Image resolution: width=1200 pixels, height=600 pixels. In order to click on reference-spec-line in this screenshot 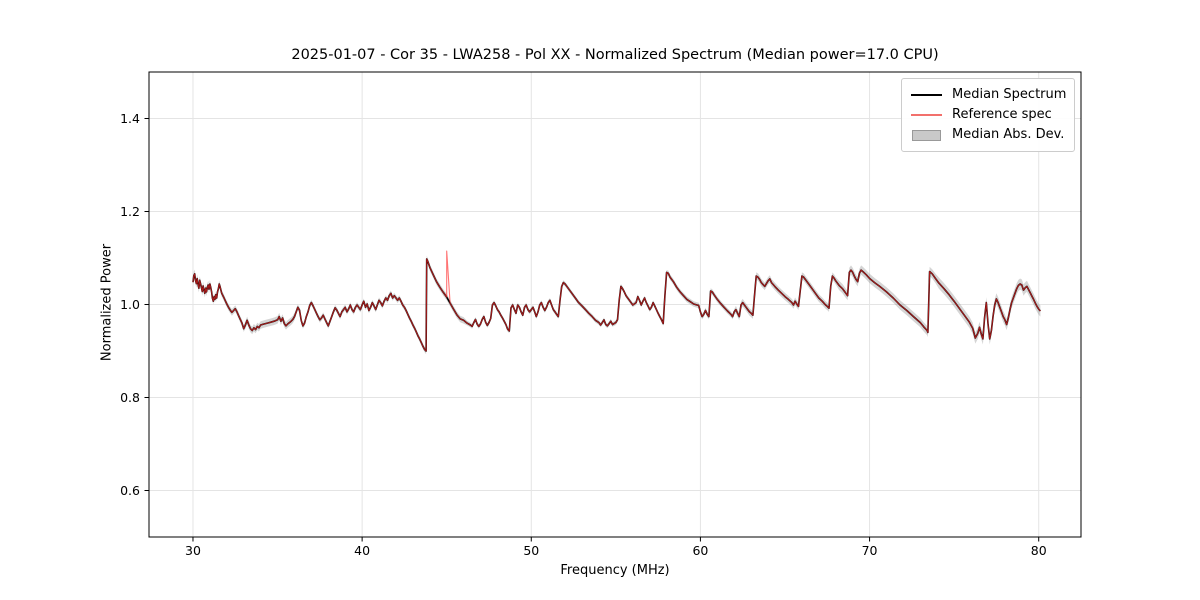, I will do `click(616, 301)`.